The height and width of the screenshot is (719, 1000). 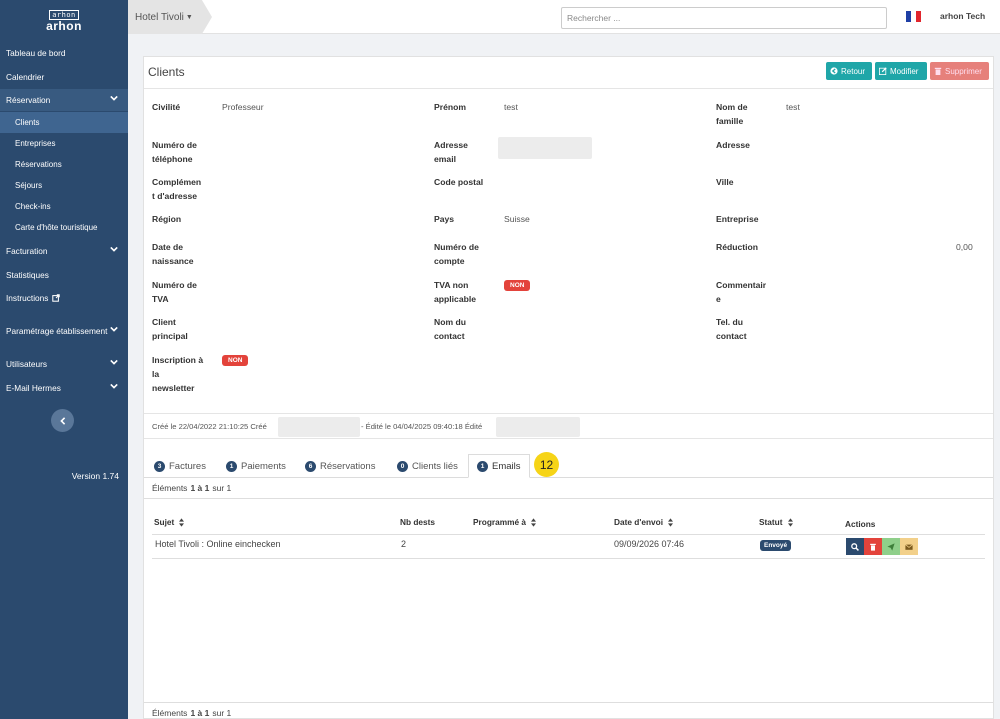 What do you see at coordinates (27, 251) in the screenshot?
I see `sidebar-item-label: Facturation` at bounding box center [27, 251].